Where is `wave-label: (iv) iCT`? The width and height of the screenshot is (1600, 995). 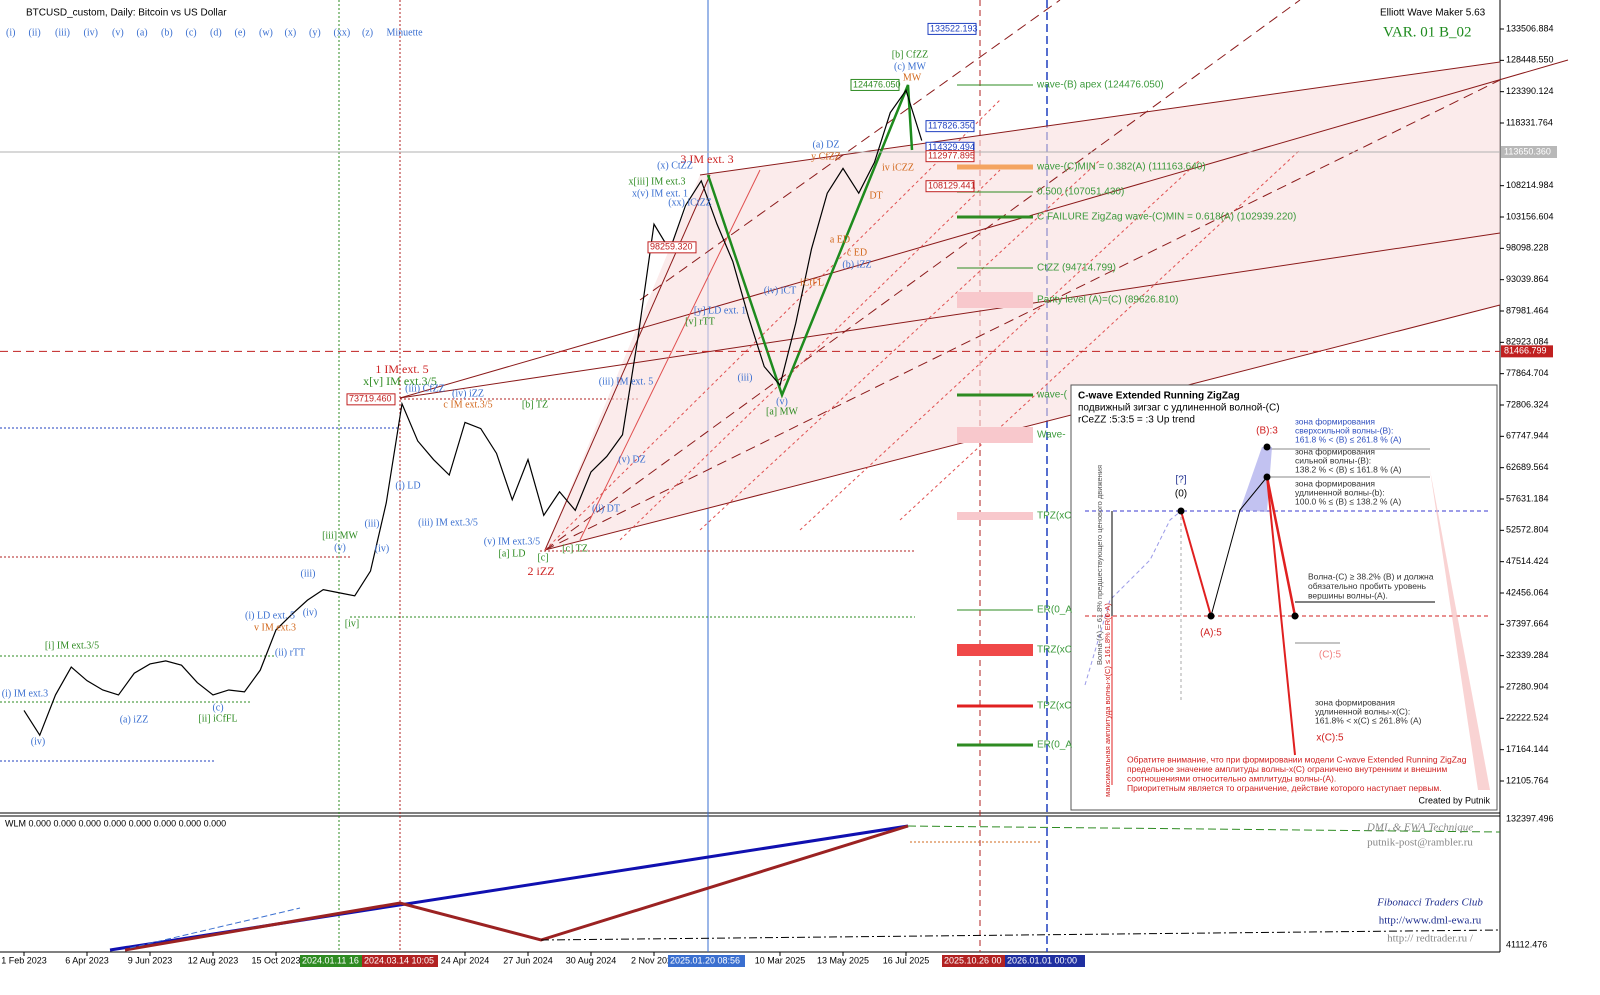
wave-label: (iv) iCT is located at coordinates (780, 290).